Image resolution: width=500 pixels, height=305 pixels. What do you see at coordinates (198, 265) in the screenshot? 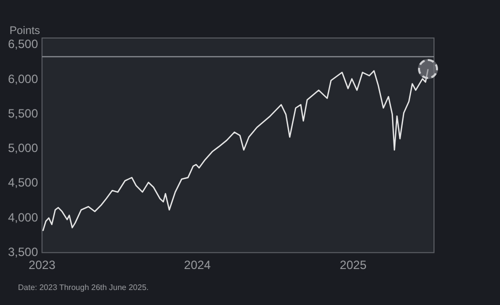
I see `x-tick-label: 2024` at bounding box center [198, 265].